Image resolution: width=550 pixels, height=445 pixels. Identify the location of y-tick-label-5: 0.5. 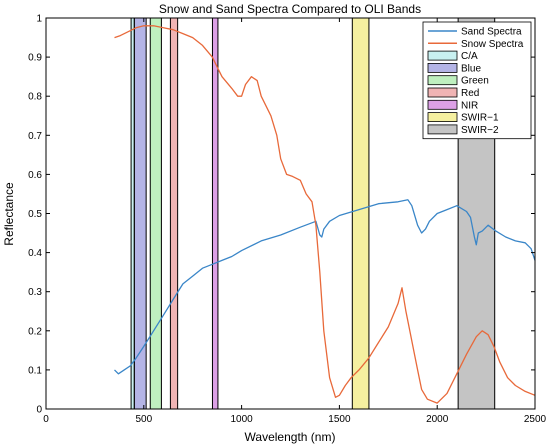
(35, 214).